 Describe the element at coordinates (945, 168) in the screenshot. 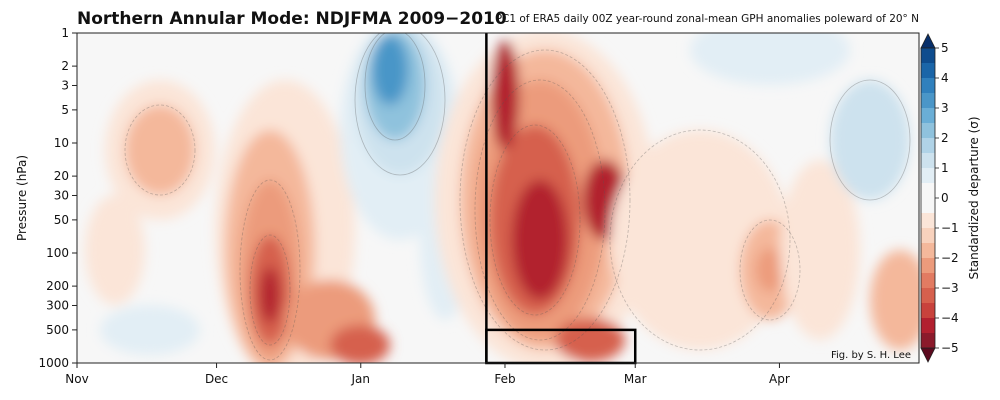

I see `colorbar-tick-label: 1` at that location.